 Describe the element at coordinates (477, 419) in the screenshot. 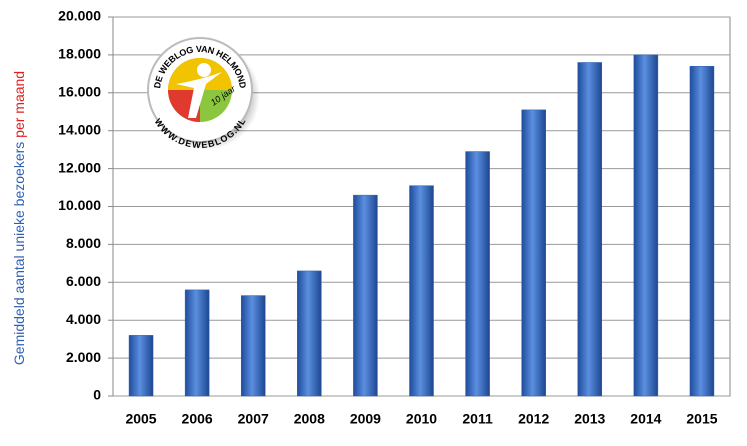

I see `x-tick-label: 2011` at that location.